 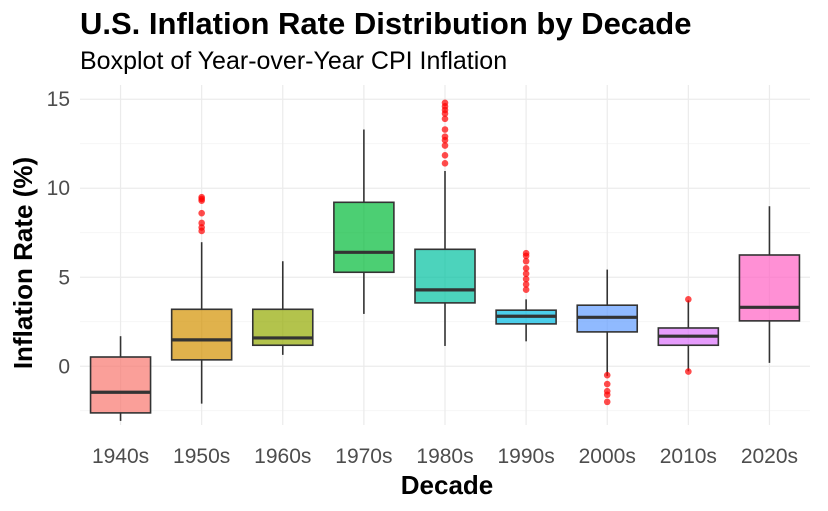 I want to click on x-tick-label: 1960s, so click(x=282, y=456).